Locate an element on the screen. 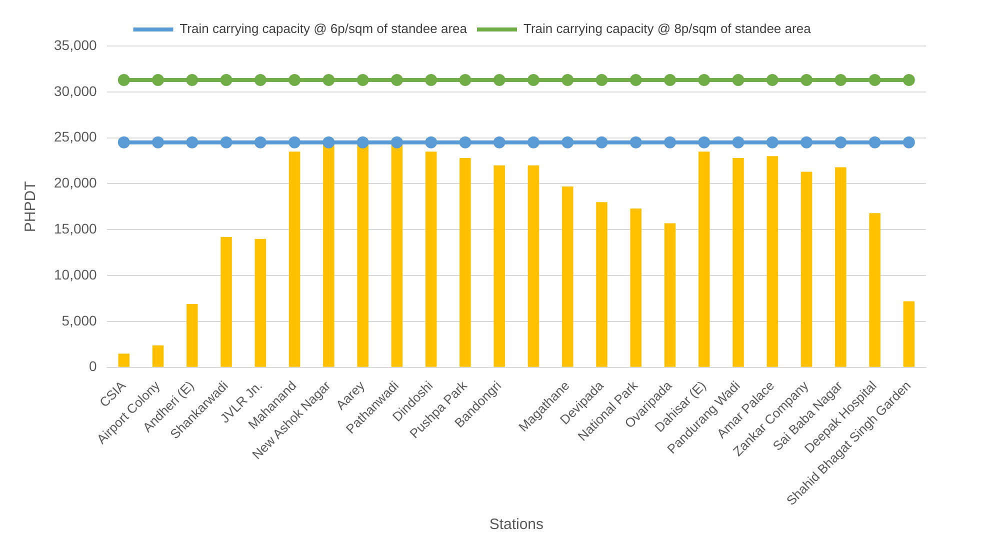  y-tick-label: 25,000 is located at coordinates (76, 136).